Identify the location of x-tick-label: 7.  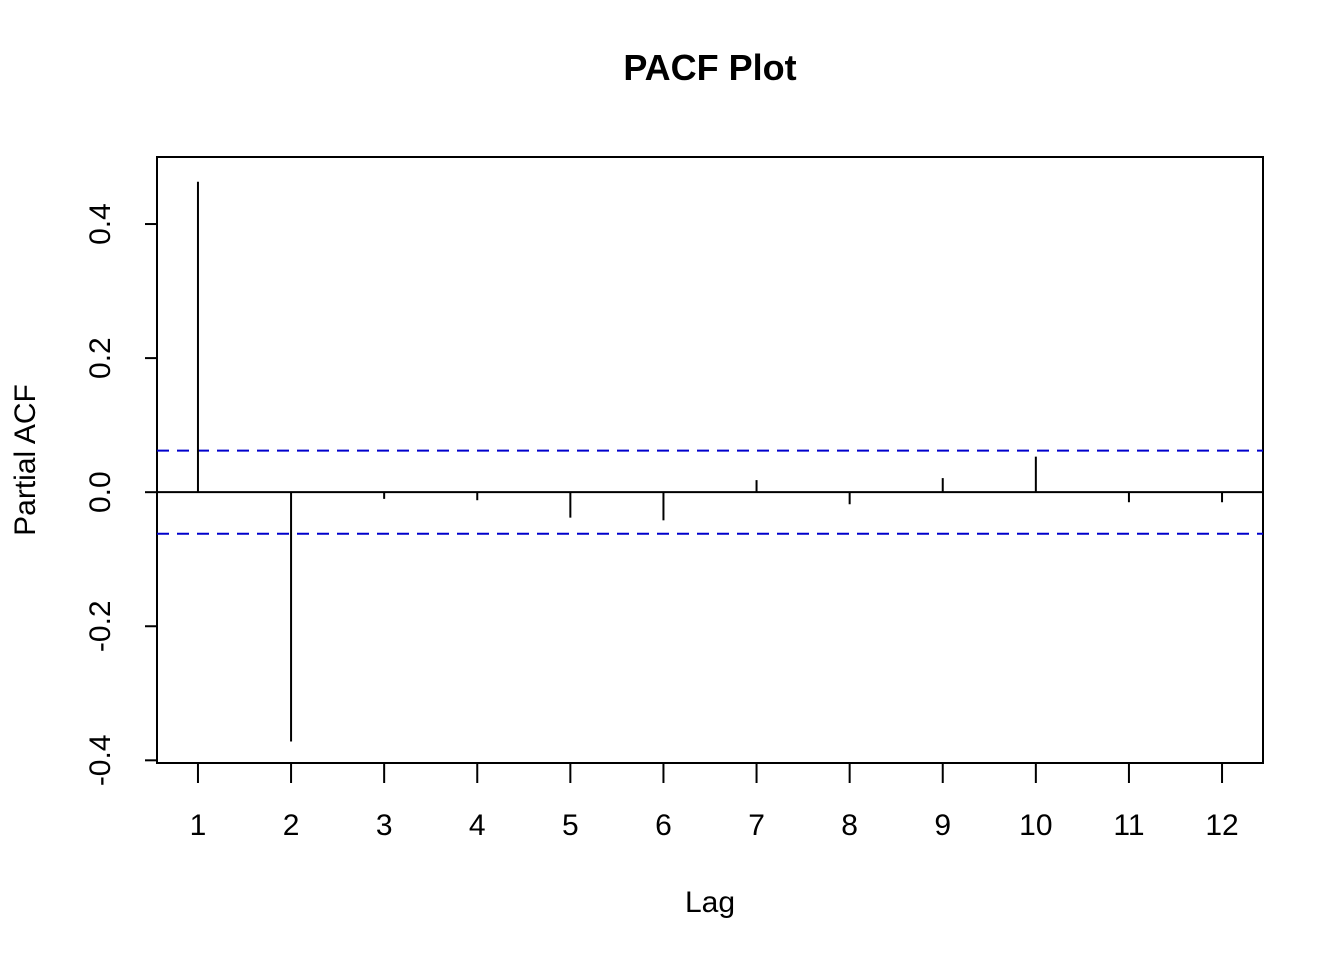
(756, 825).